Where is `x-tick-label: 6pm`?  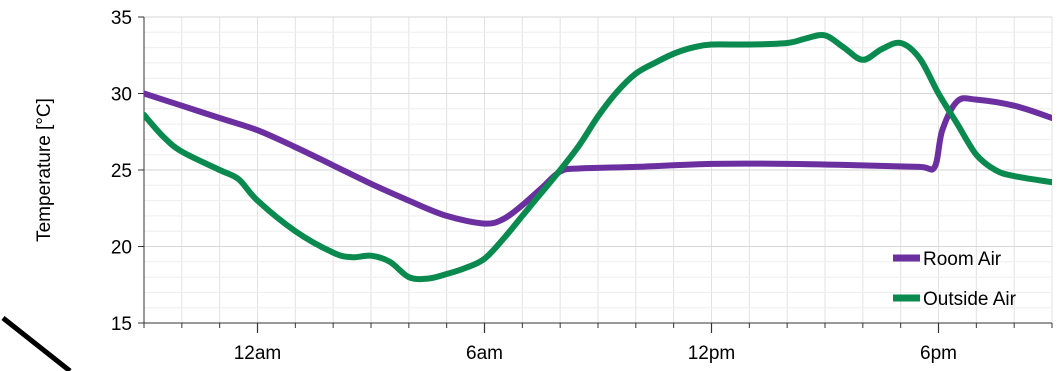
x-tick-label: 6pm is located at coordinates (938, 353).